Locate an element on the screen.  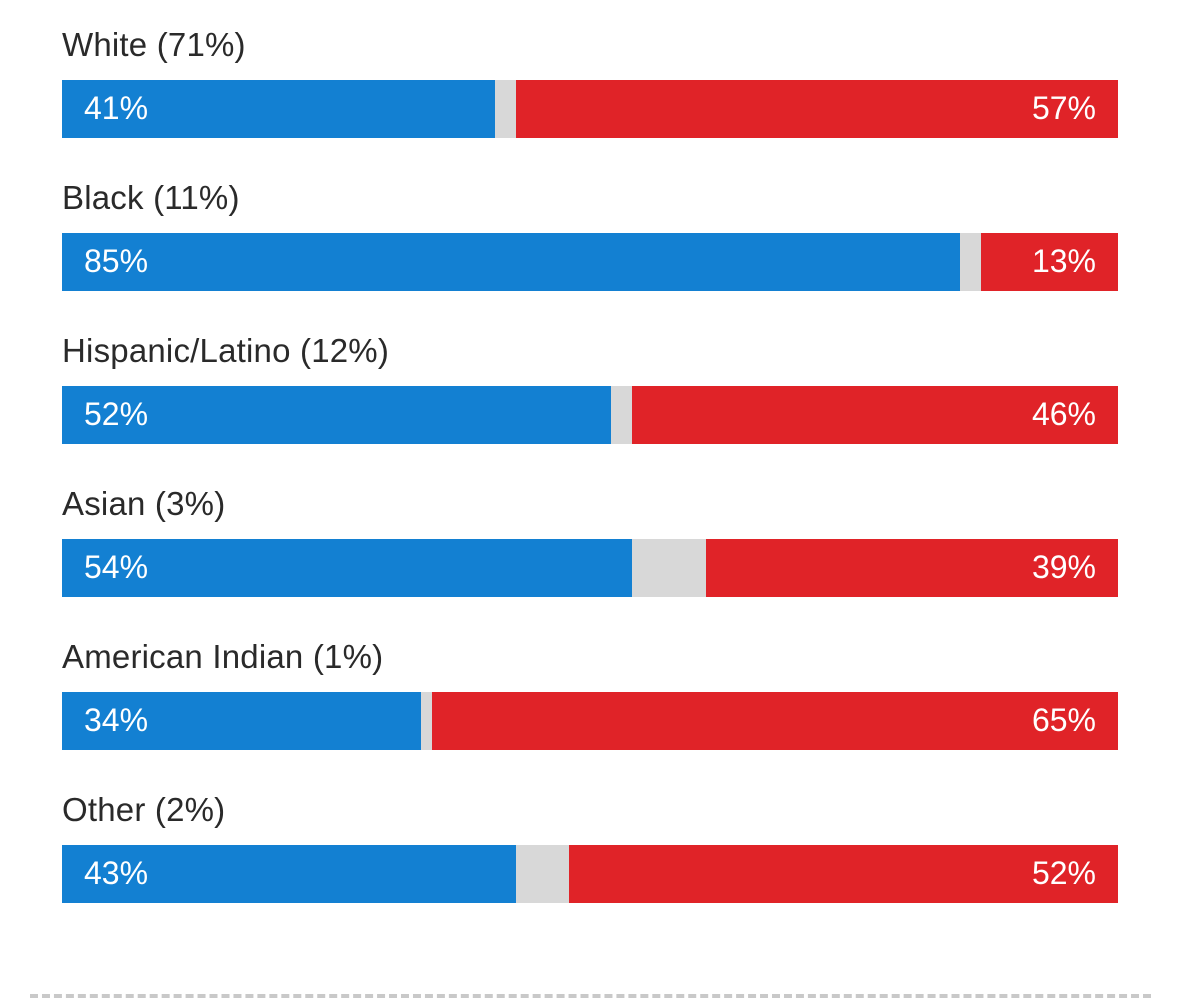
republican-bar-segment: 65% is located at coordinates (774, 720).